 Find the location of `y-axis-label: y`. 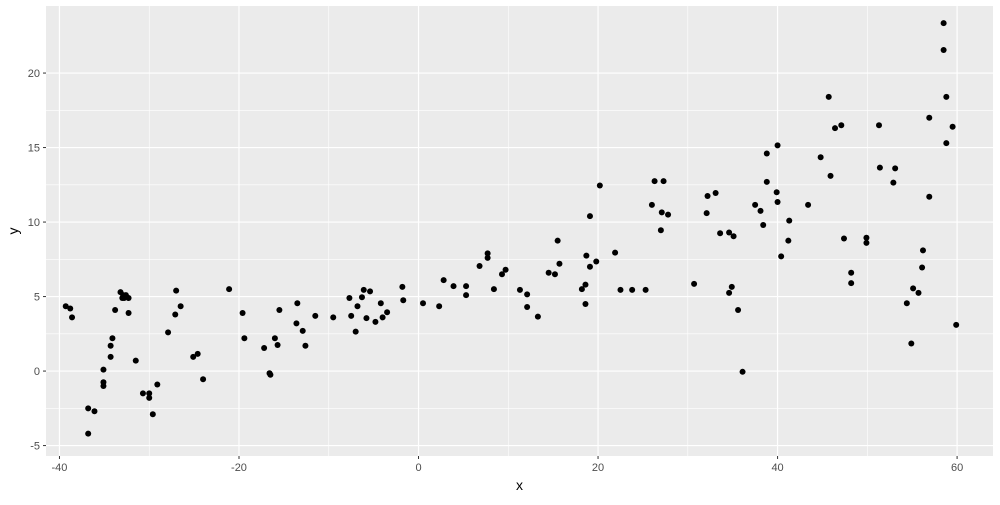

y-axis-label: y is located at coordinates (13, 231).